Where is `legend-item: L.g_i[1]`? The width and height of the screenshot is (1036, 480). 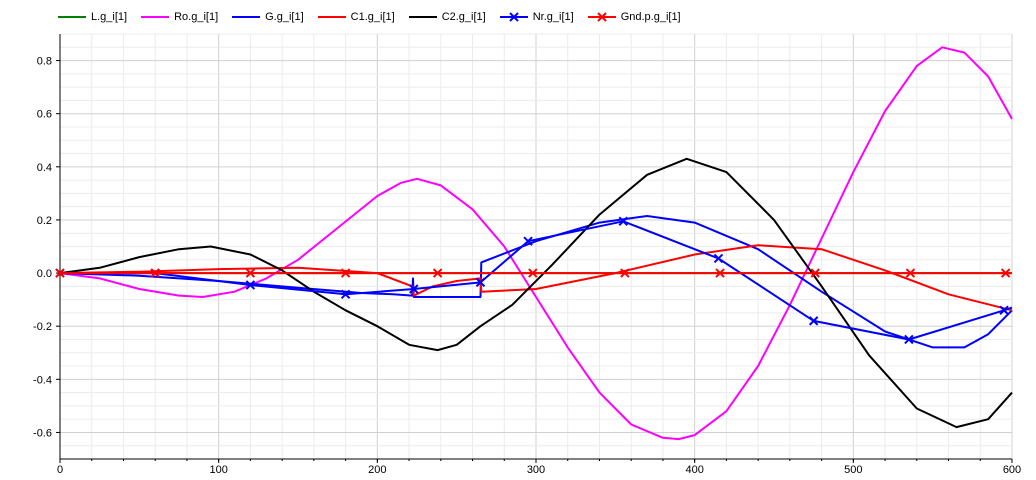
legend-item: L.g_i[1] is located at coordinates (92, 17).